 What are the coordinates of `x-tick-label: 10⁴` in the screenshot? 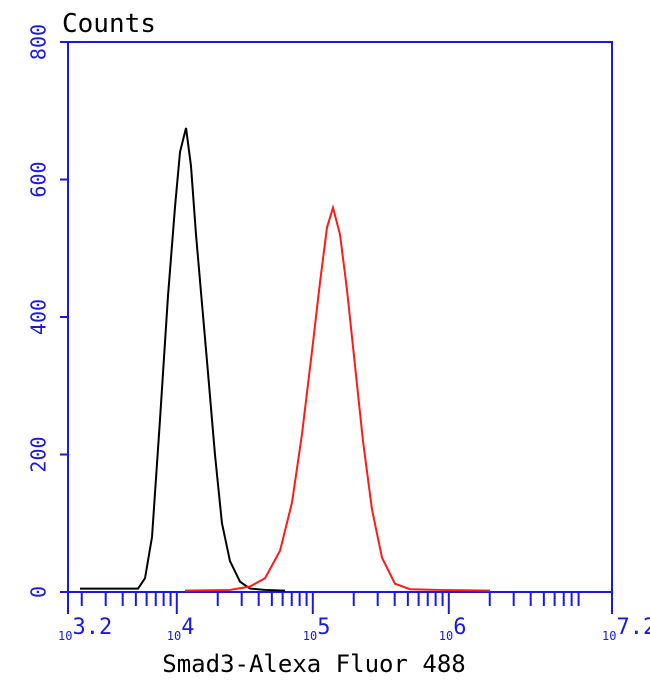 It's located at (181, 629).